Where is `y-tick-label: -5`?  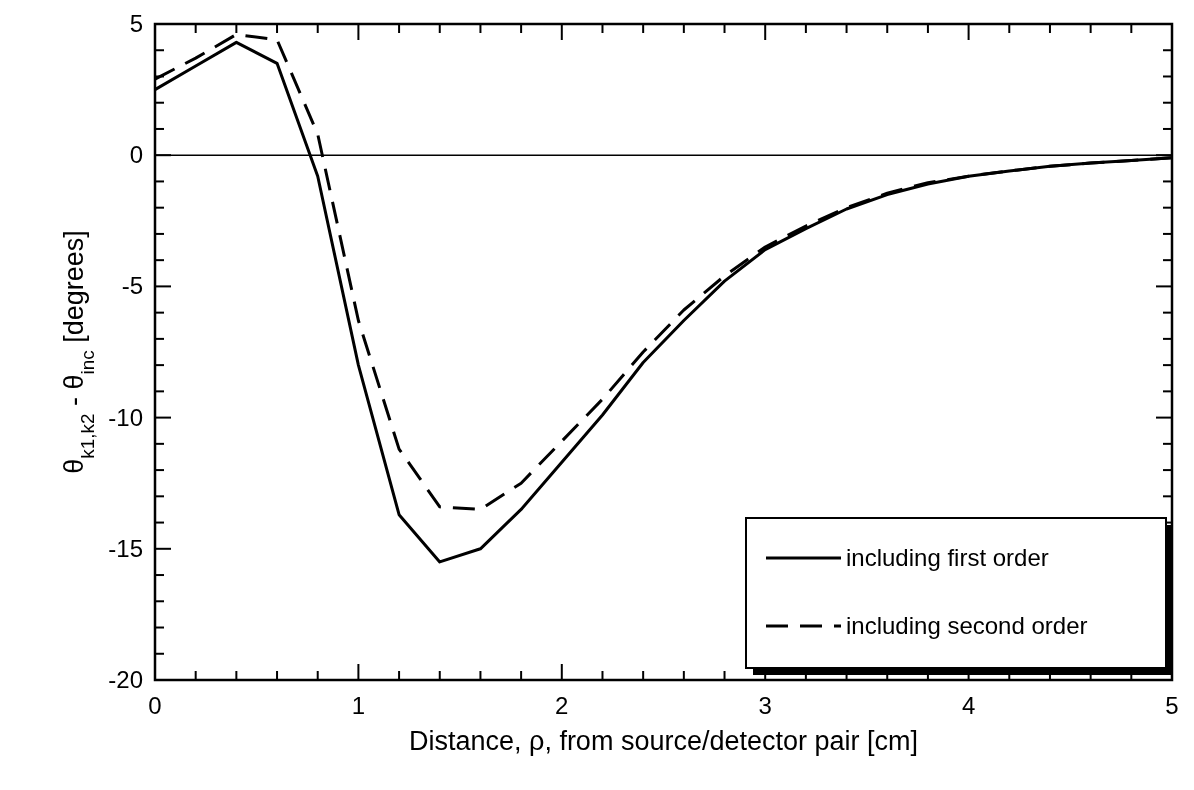
y-tick-label: -5 is located at coordinates (132, 286).